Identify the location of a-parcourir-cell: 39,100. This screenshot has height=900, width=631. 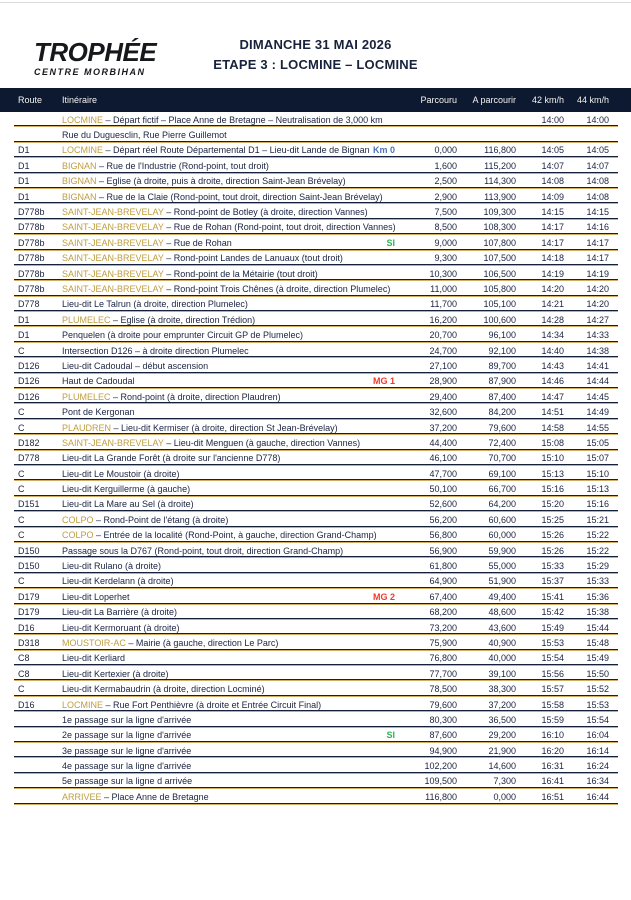
(502, 673).